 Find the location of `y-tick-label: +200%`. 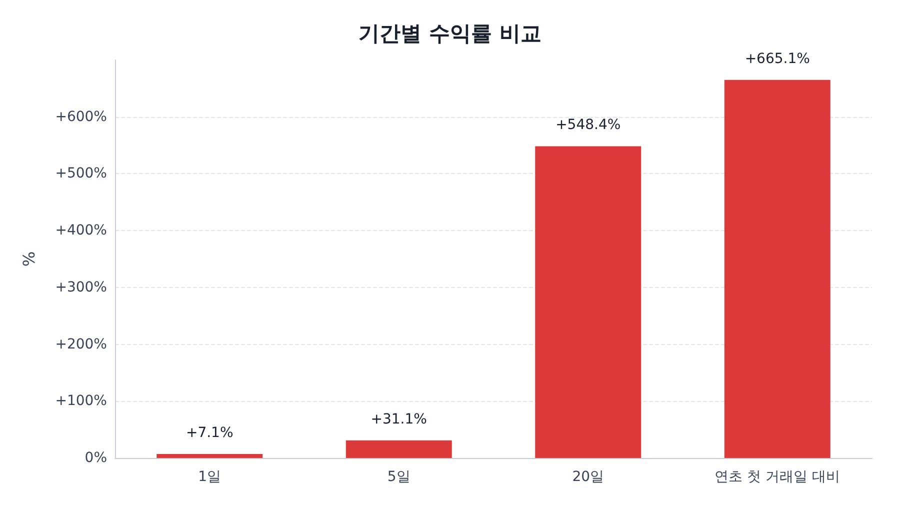

y-tick-label: +200% is located at coordinates (81, 344).